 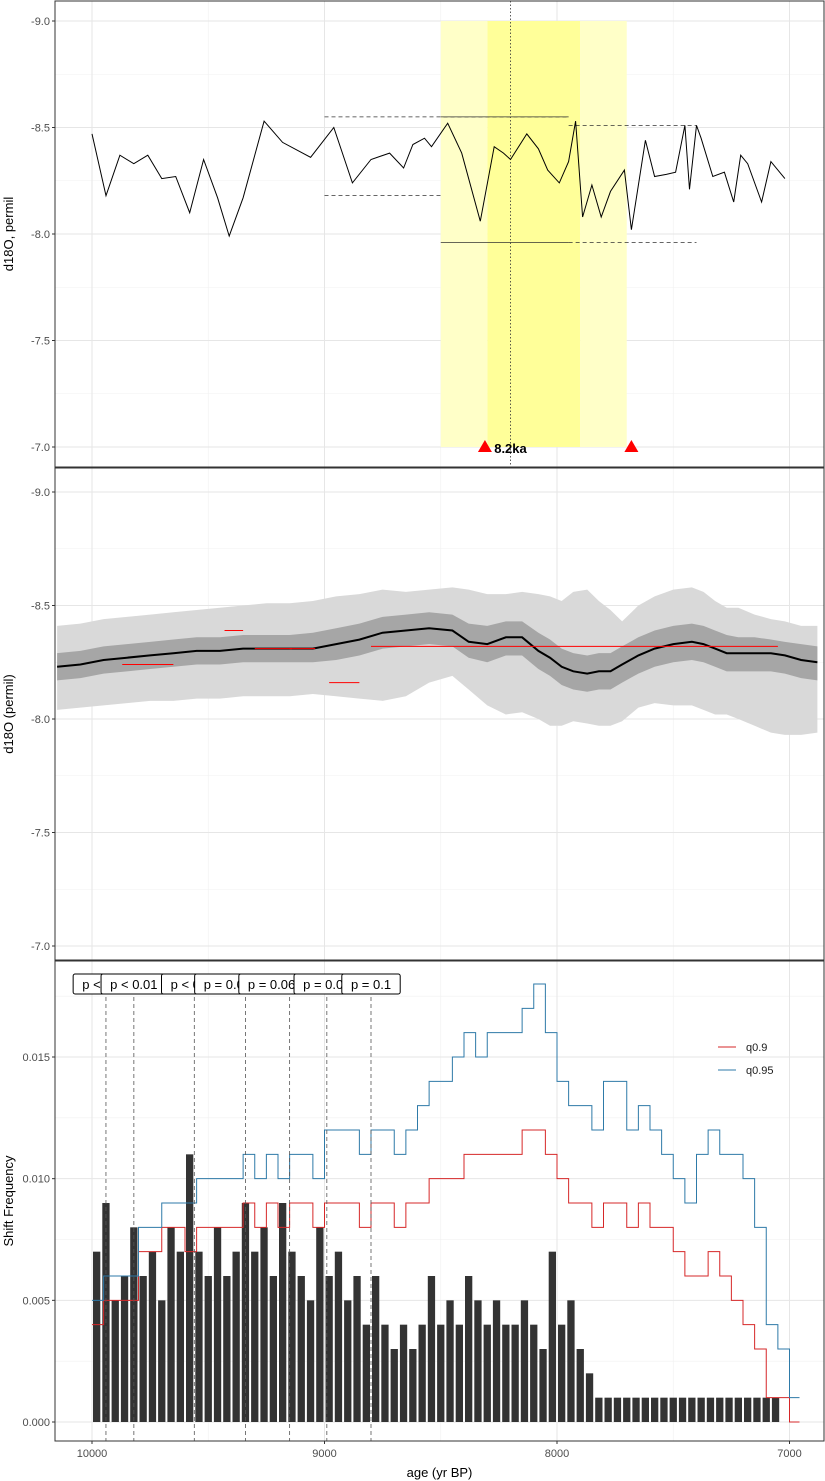 I want to click on x-tick-label: 7000, so click(x=789, y=1454).